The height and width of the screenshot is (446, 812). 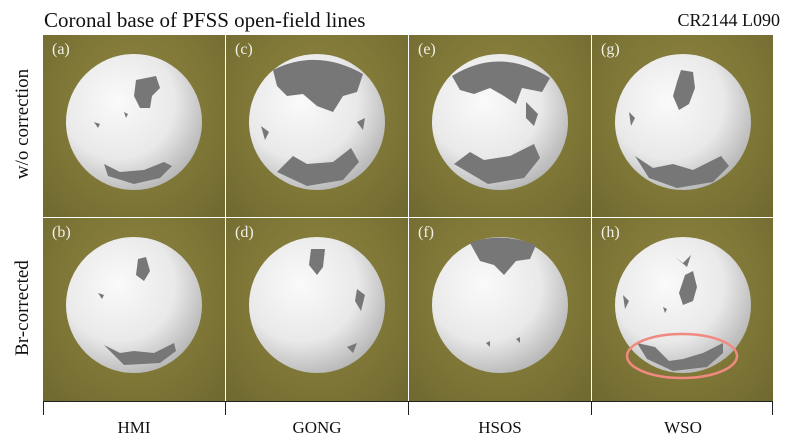 What do you see at coordinates (610, 232) in the screenshot?
I see `panel-label-h: (h)` at bounding box center [610, 232].